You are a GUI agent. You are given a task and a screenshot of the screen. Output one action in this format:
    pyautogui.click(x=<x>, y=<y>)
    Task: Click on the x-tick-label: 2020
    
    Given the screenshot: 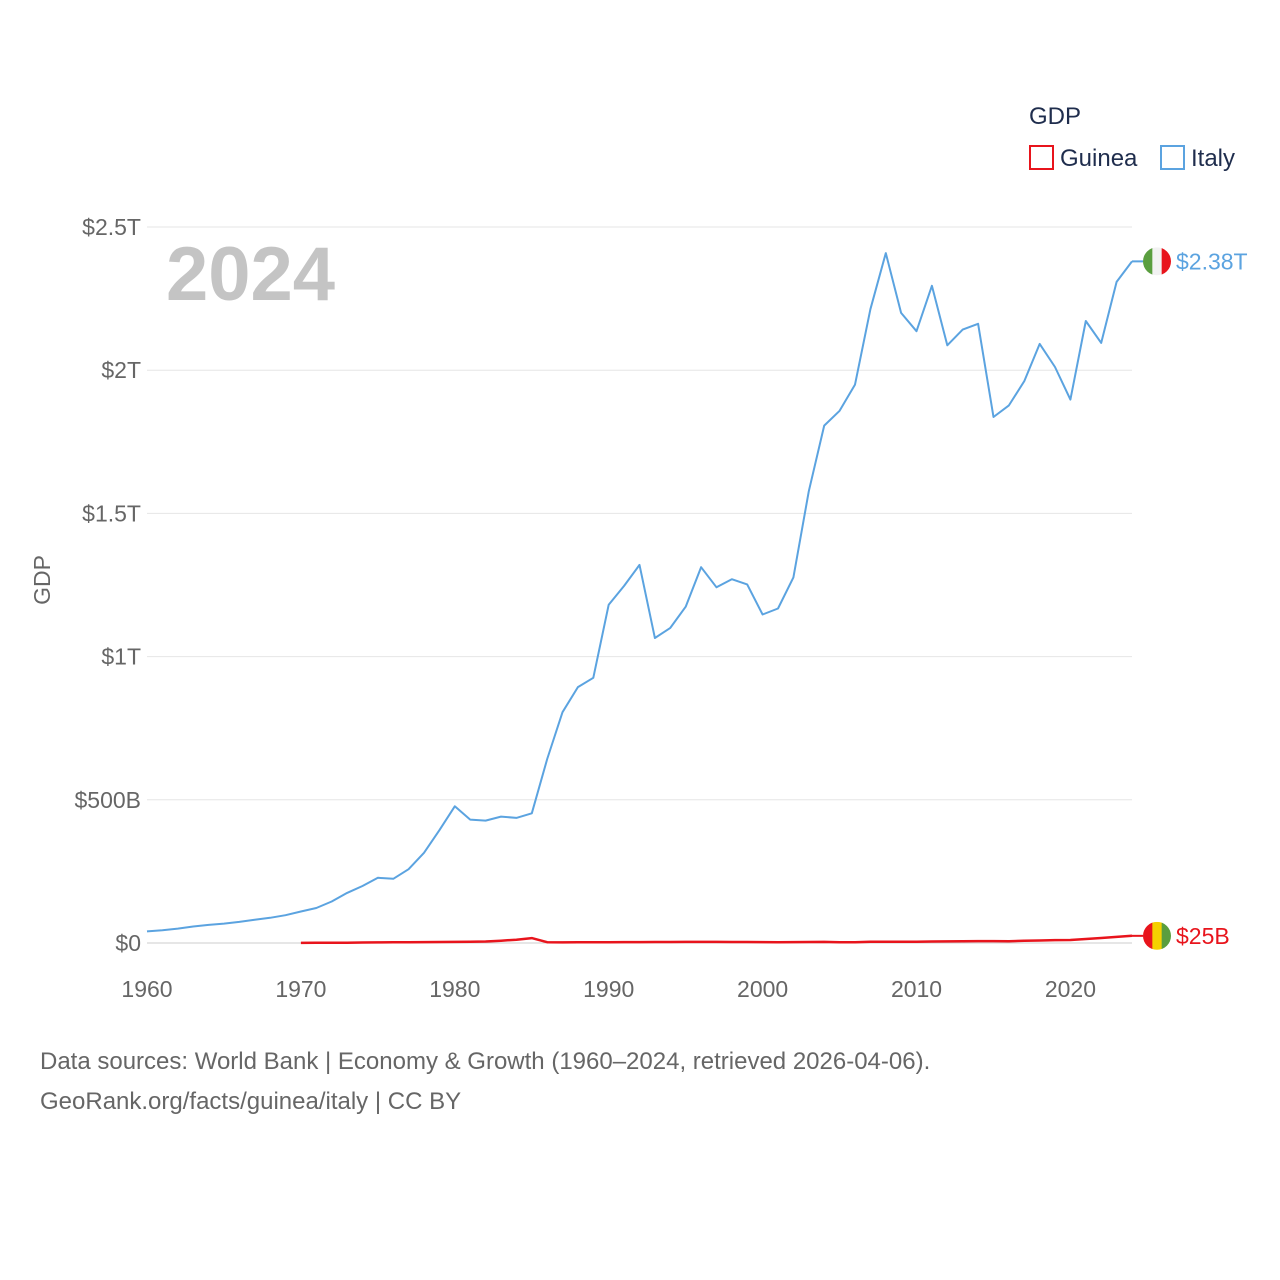 What is the action you would take?
    pyautogui.click(x=1070, y=989)
    